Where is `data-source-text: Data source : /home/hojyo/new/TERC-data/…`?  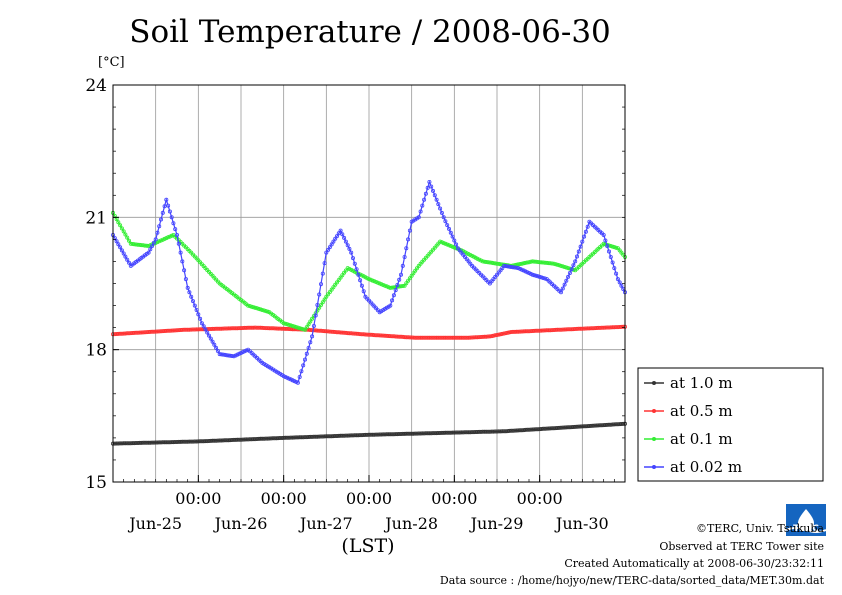 data-source-text: Data source : /home/hojyo/new/TERC-data/… is located at coordinates (631, 580).